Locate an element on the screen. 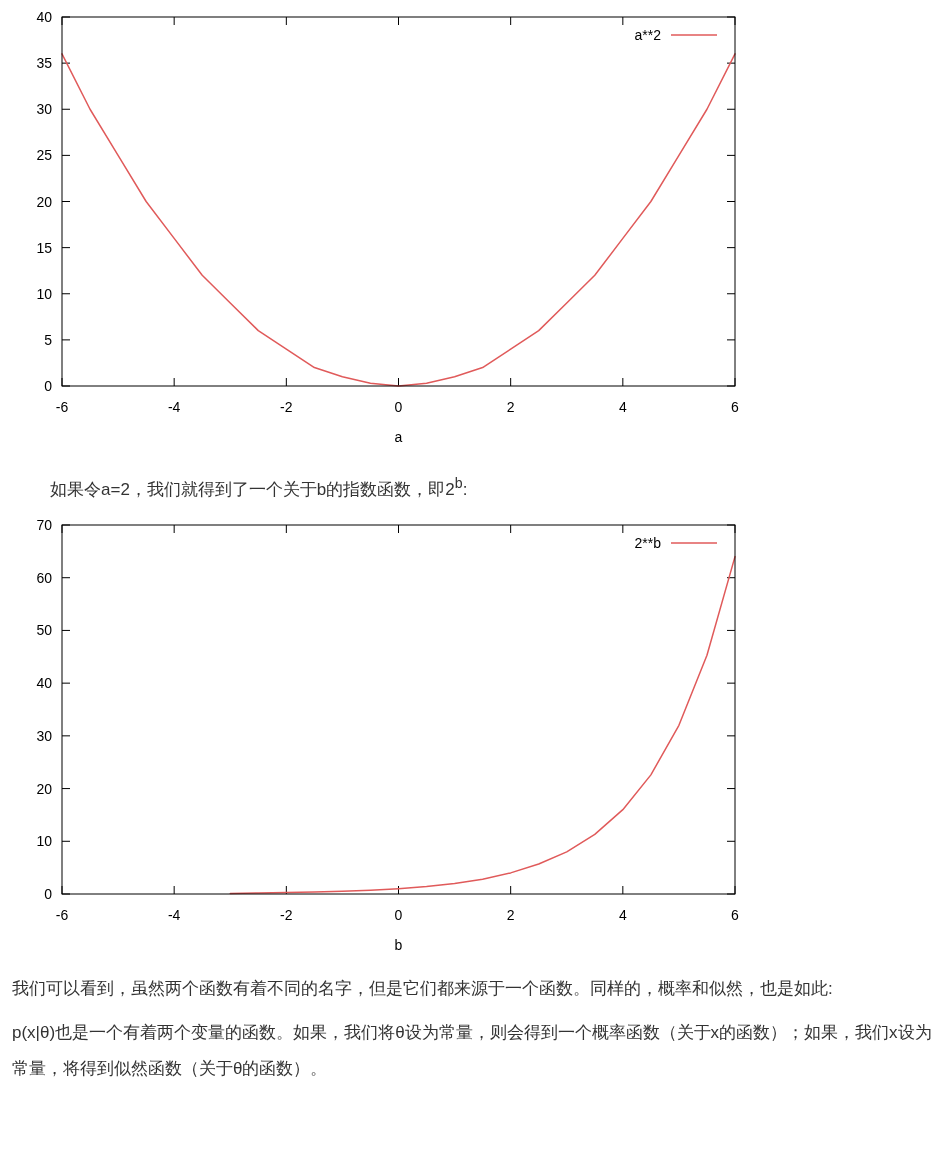 Image resolution: width=945 pixels, height=1149 pixels. chart-title: 如果令a=2，我们就得到了一个关于b的指数函数，即2$^{b}$: is located at coordinates (259, 487).